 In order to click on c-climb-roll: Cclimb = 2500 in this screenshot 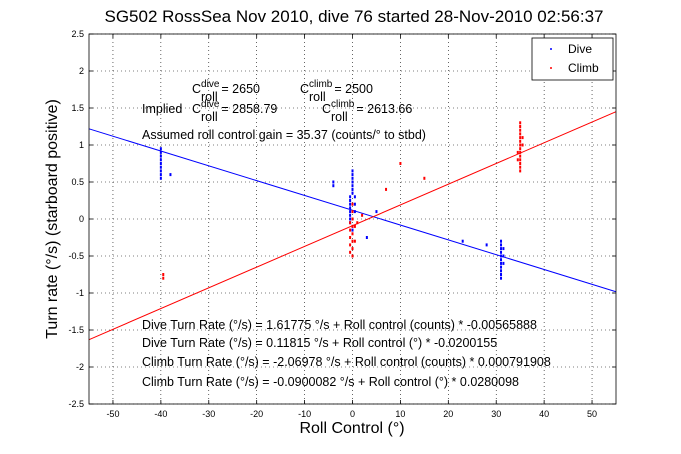, I will do `click(336, 87)`.